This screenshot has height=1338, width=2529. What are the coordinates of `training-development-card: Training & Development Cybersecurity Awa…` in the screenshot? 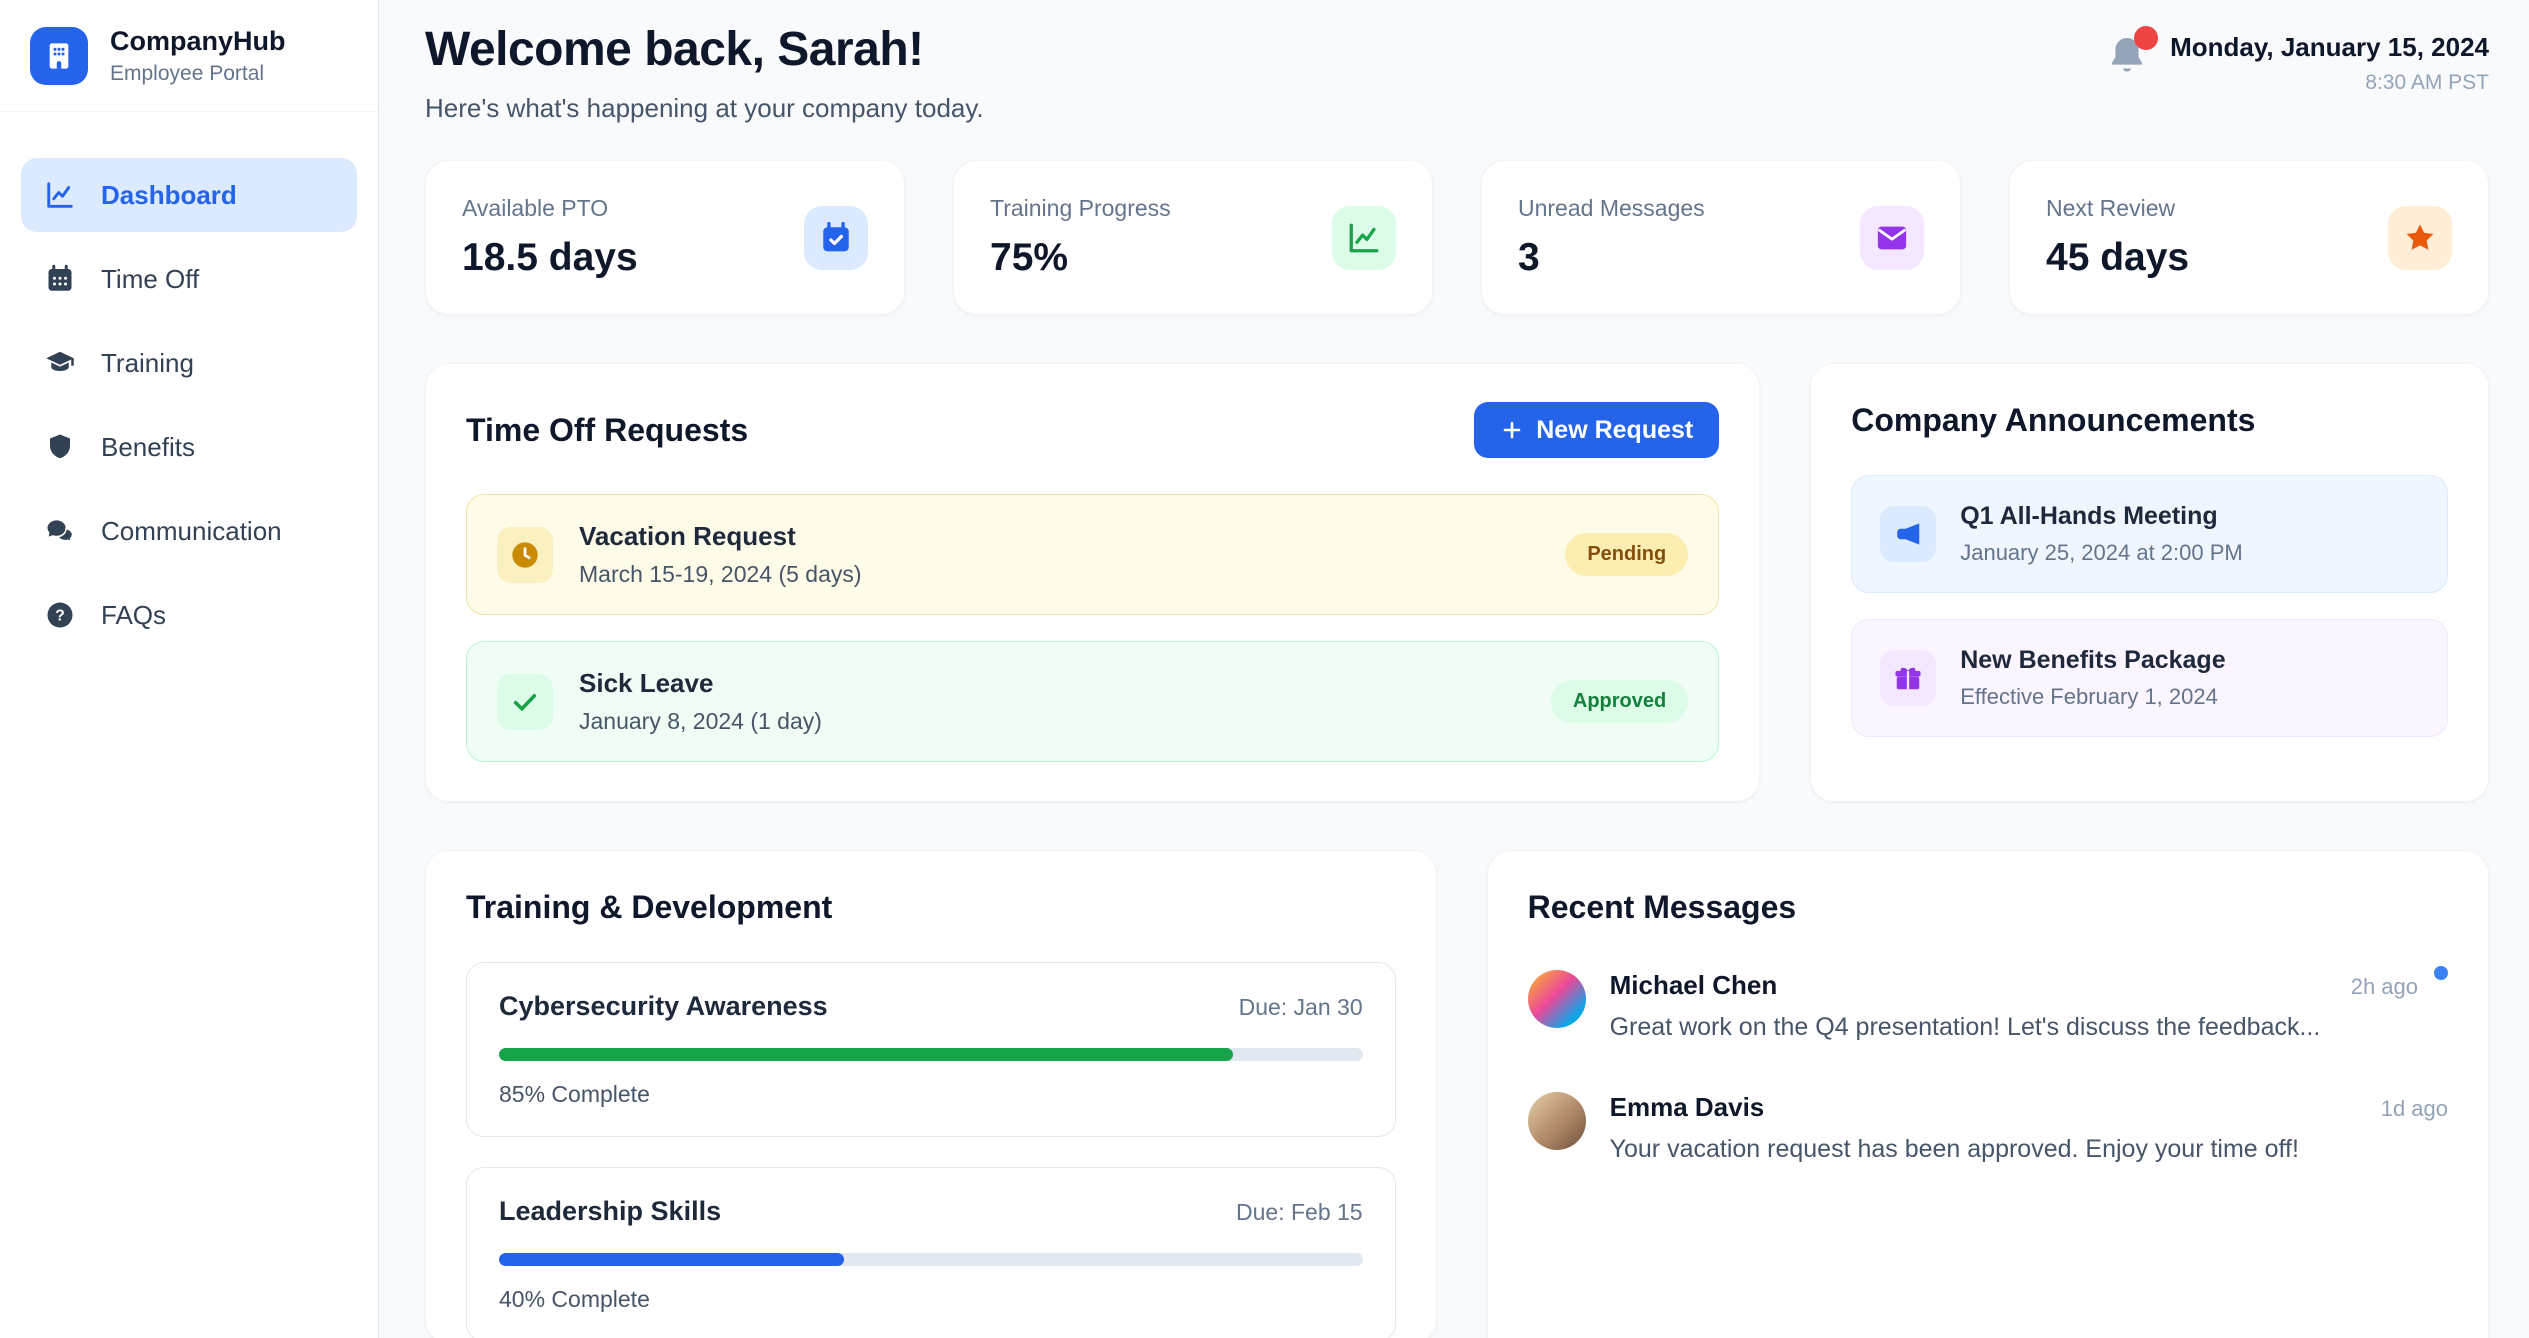 It's located at (931, 1094).